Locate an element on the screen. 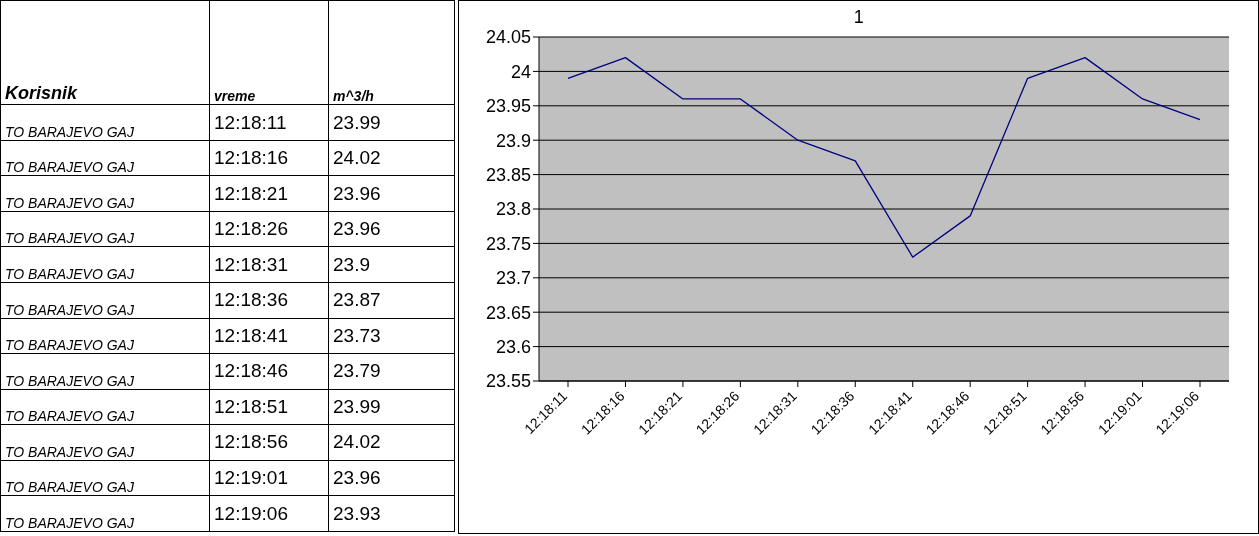  category-label: 12:18:41 is located at coordinates (251, 335).